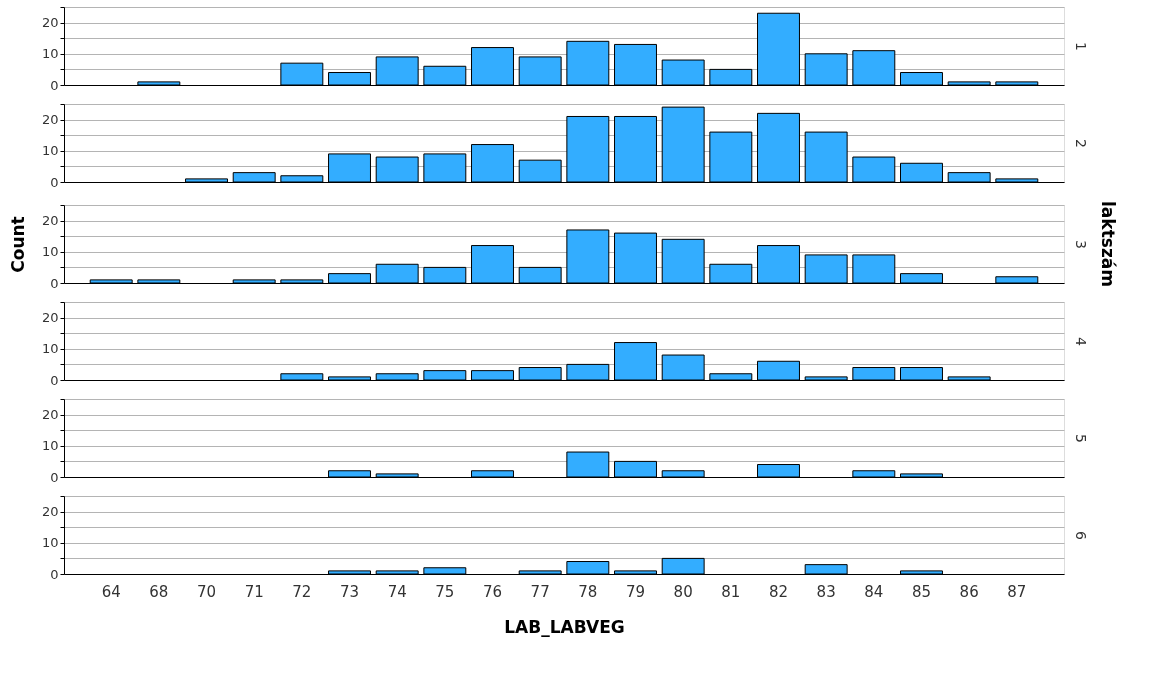 This screenshot has height=687, width=1164. Describe the element at coordinates (397, 591) in the screenshot. I see `x-tick-label: 74` at that location.